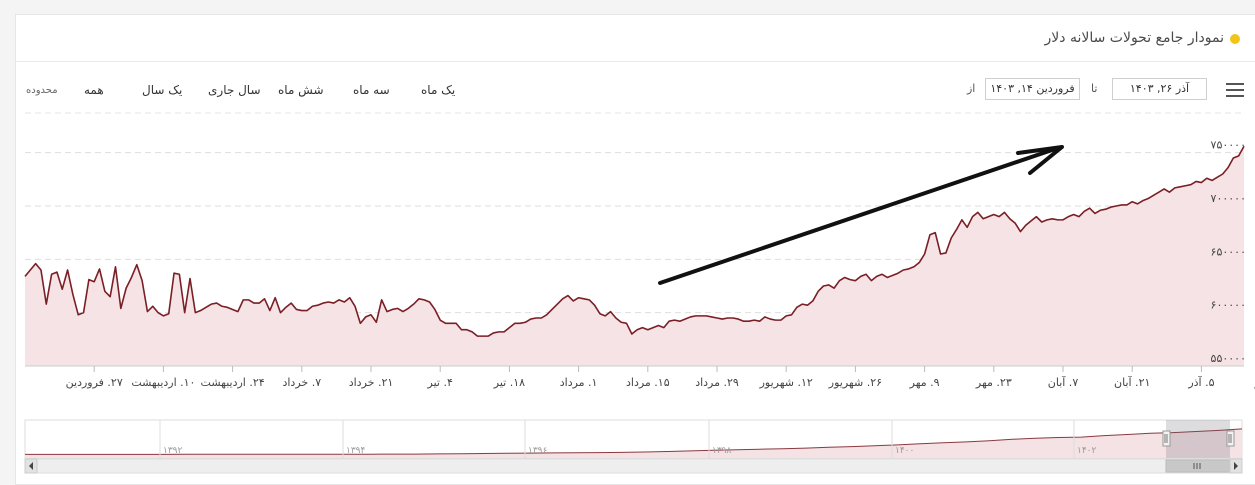 The height and width of the screenshot is (485, 1255). What do you see at coordinates (31, 466) in the screenshot?
I see `arrow-left-icon` at bounding box center [31, 466].